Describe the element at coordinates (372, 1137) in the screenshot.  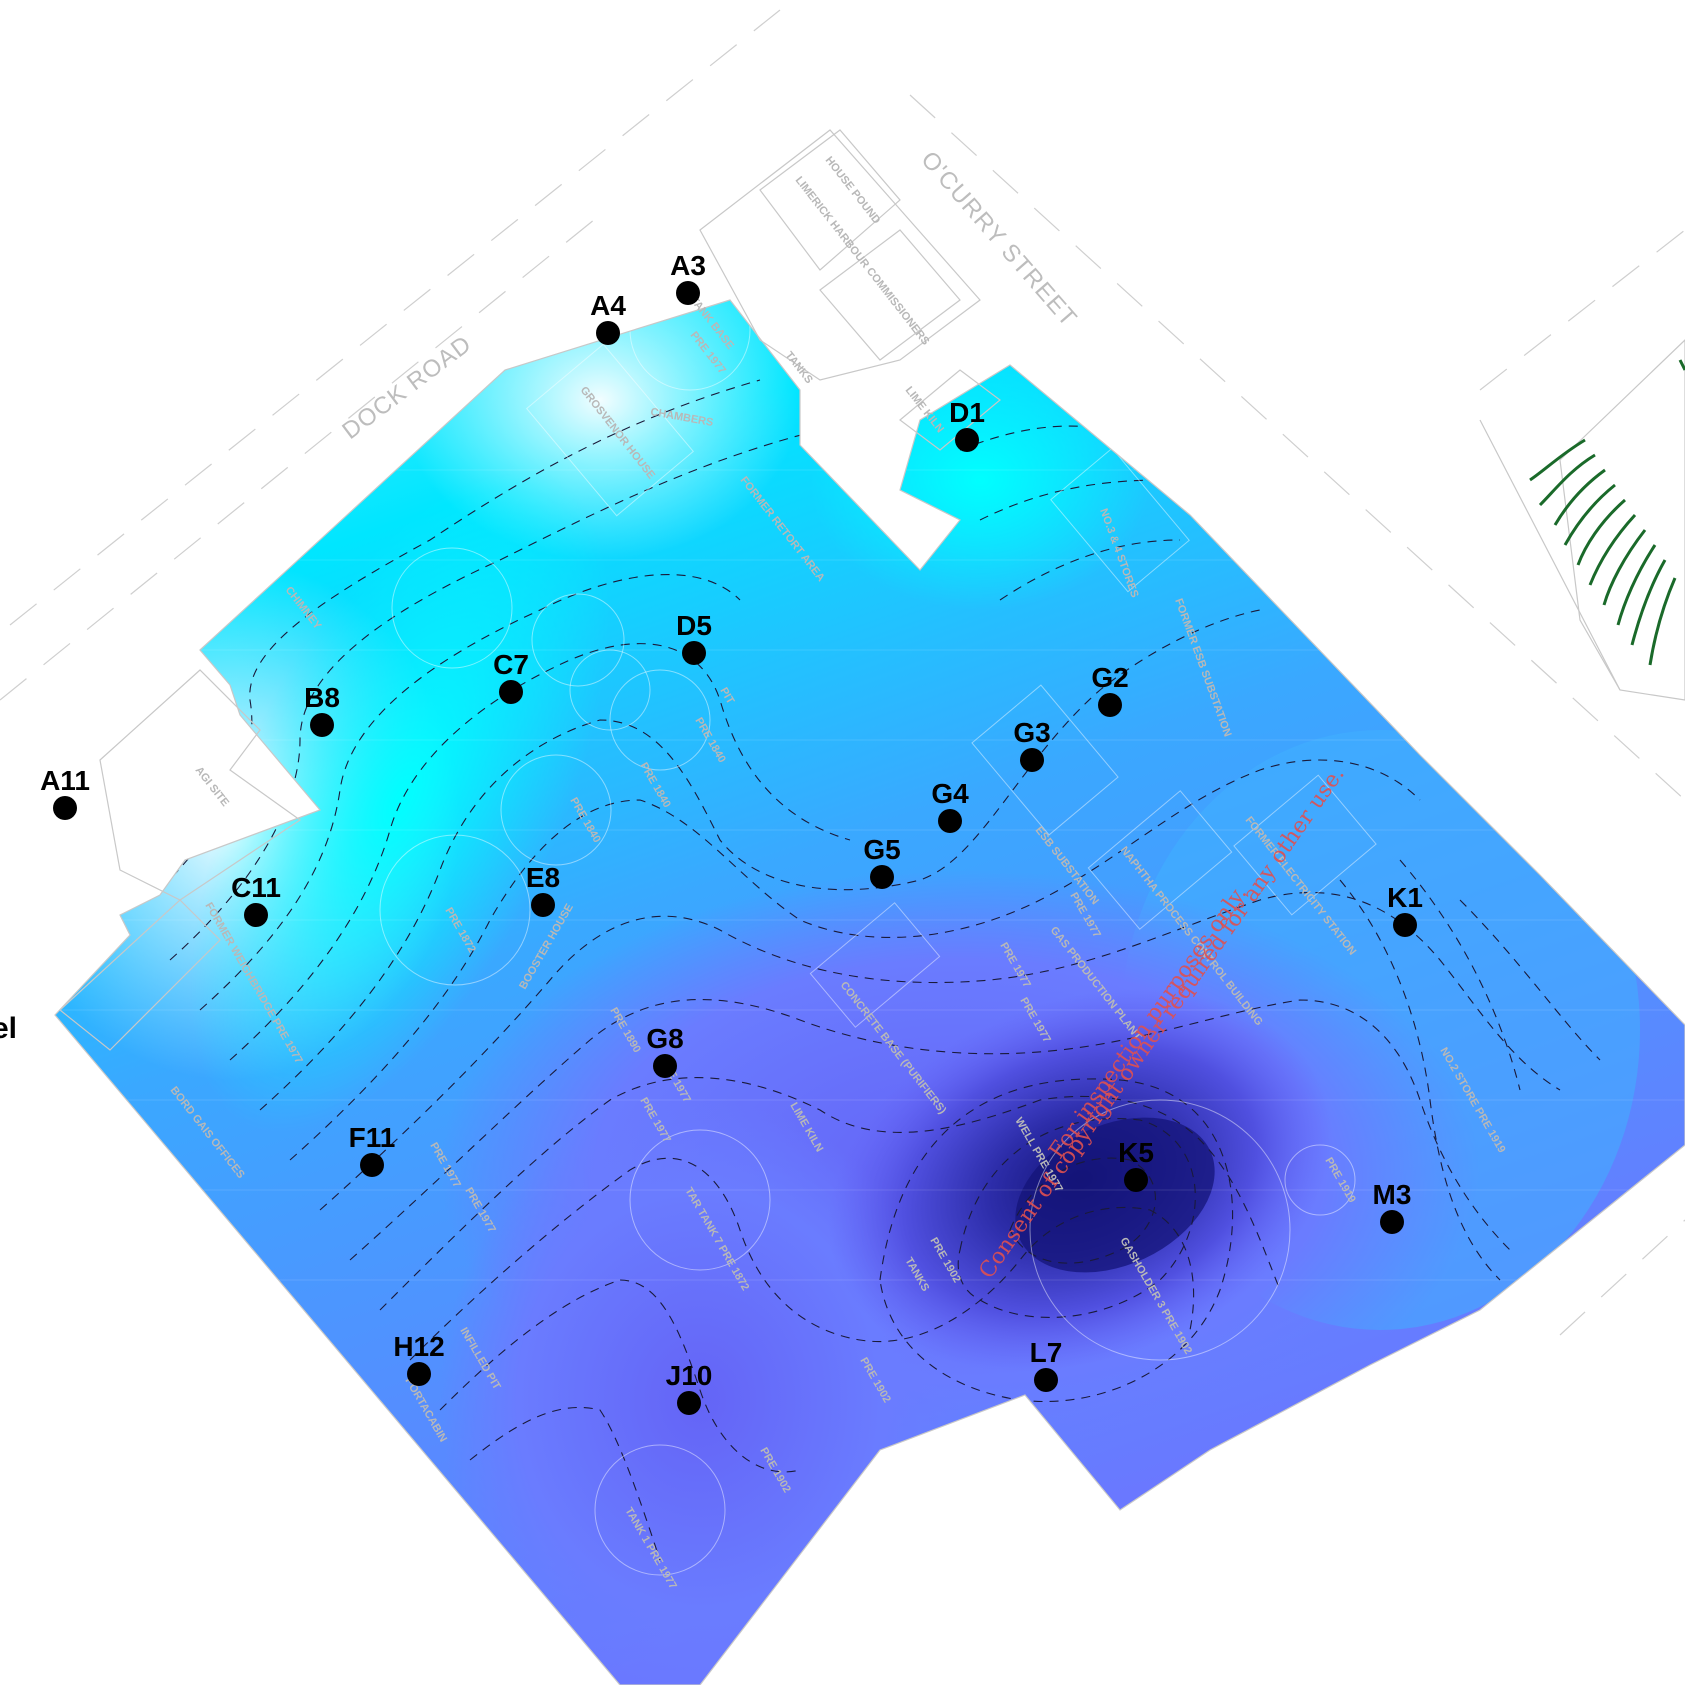
I see `borehole-label: F11` at that location.